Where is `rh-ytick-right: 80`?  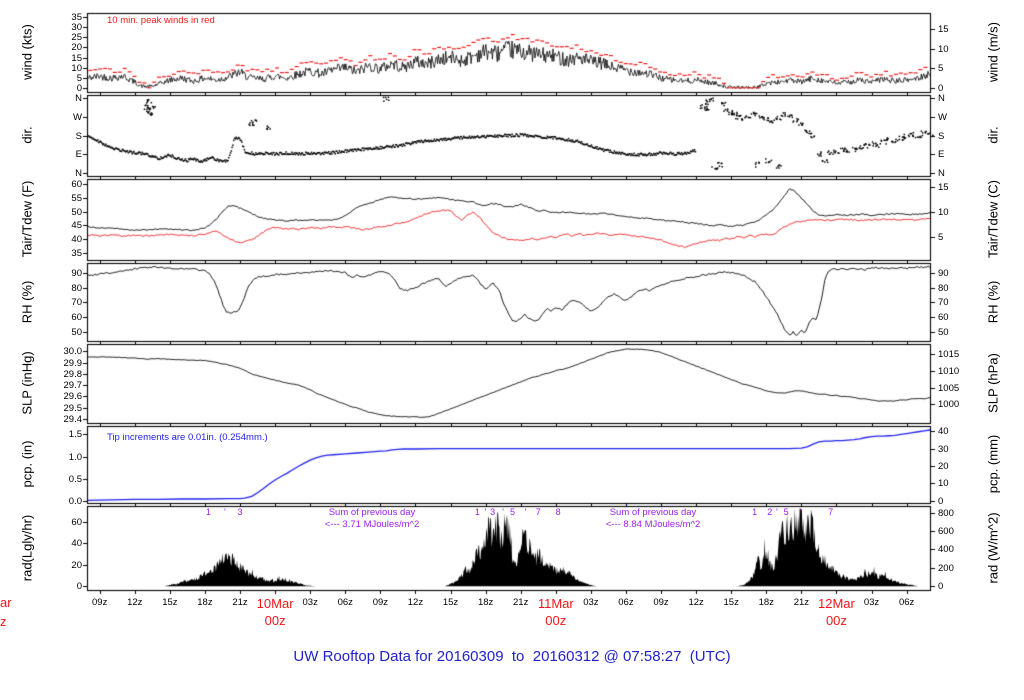
rh-ytick-right: 80 is located at coordinates (943, 288).